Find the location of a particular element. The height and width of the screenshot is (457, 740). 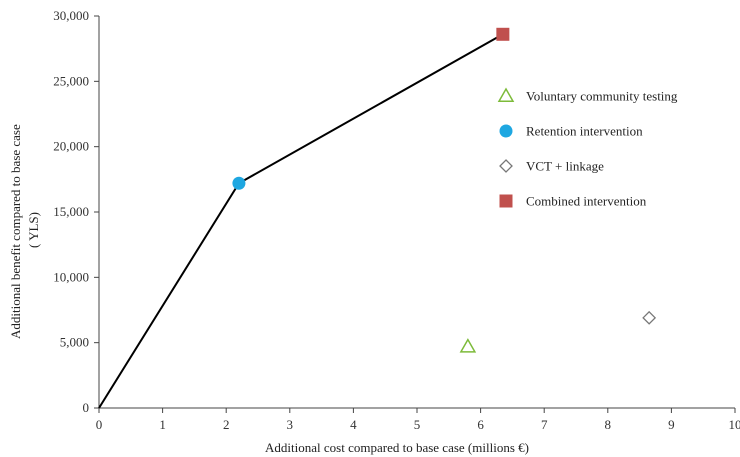

legend-label: Combined intervention is located at coordinates (586, 201).